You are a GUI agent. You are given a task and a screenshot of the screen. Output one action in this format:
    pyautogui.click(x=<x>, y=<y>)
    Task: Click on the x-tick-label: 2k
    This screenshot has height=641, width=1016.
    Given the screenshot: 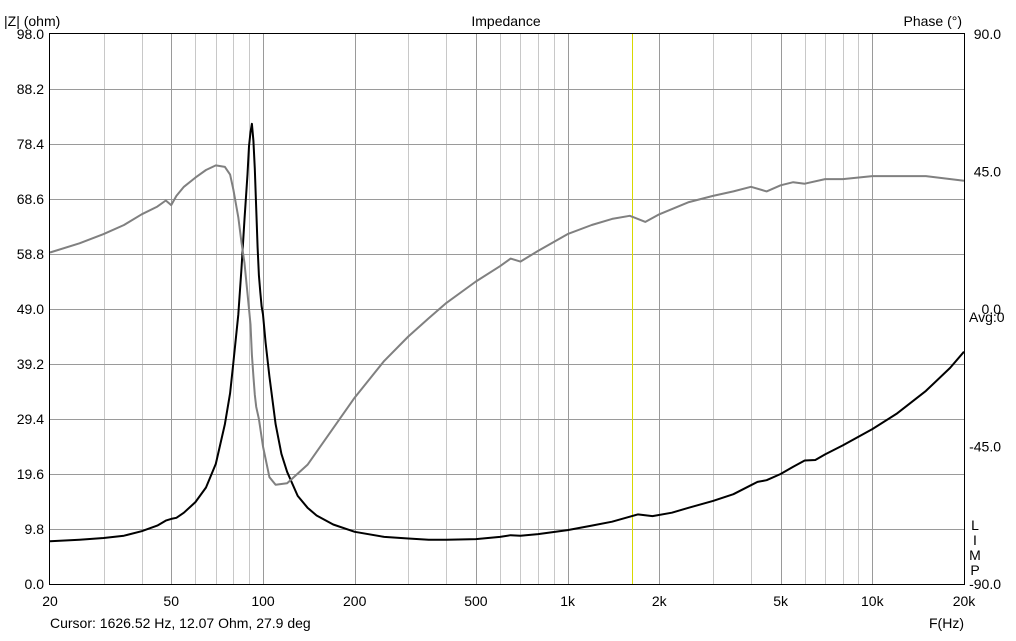 What is the action you would take?
    pyautogui.click(x=660, y=601)
    